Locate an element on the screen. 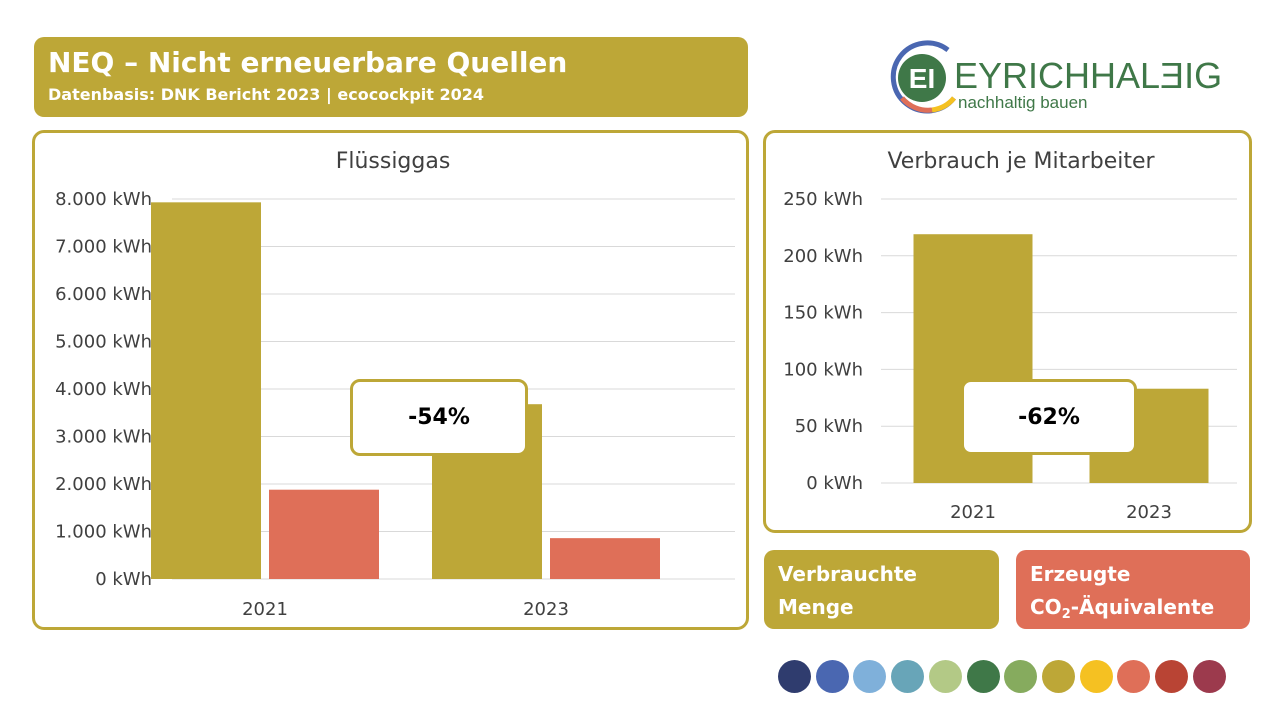  eh-monogram-icon: EI is located at coordinates (923, 77).